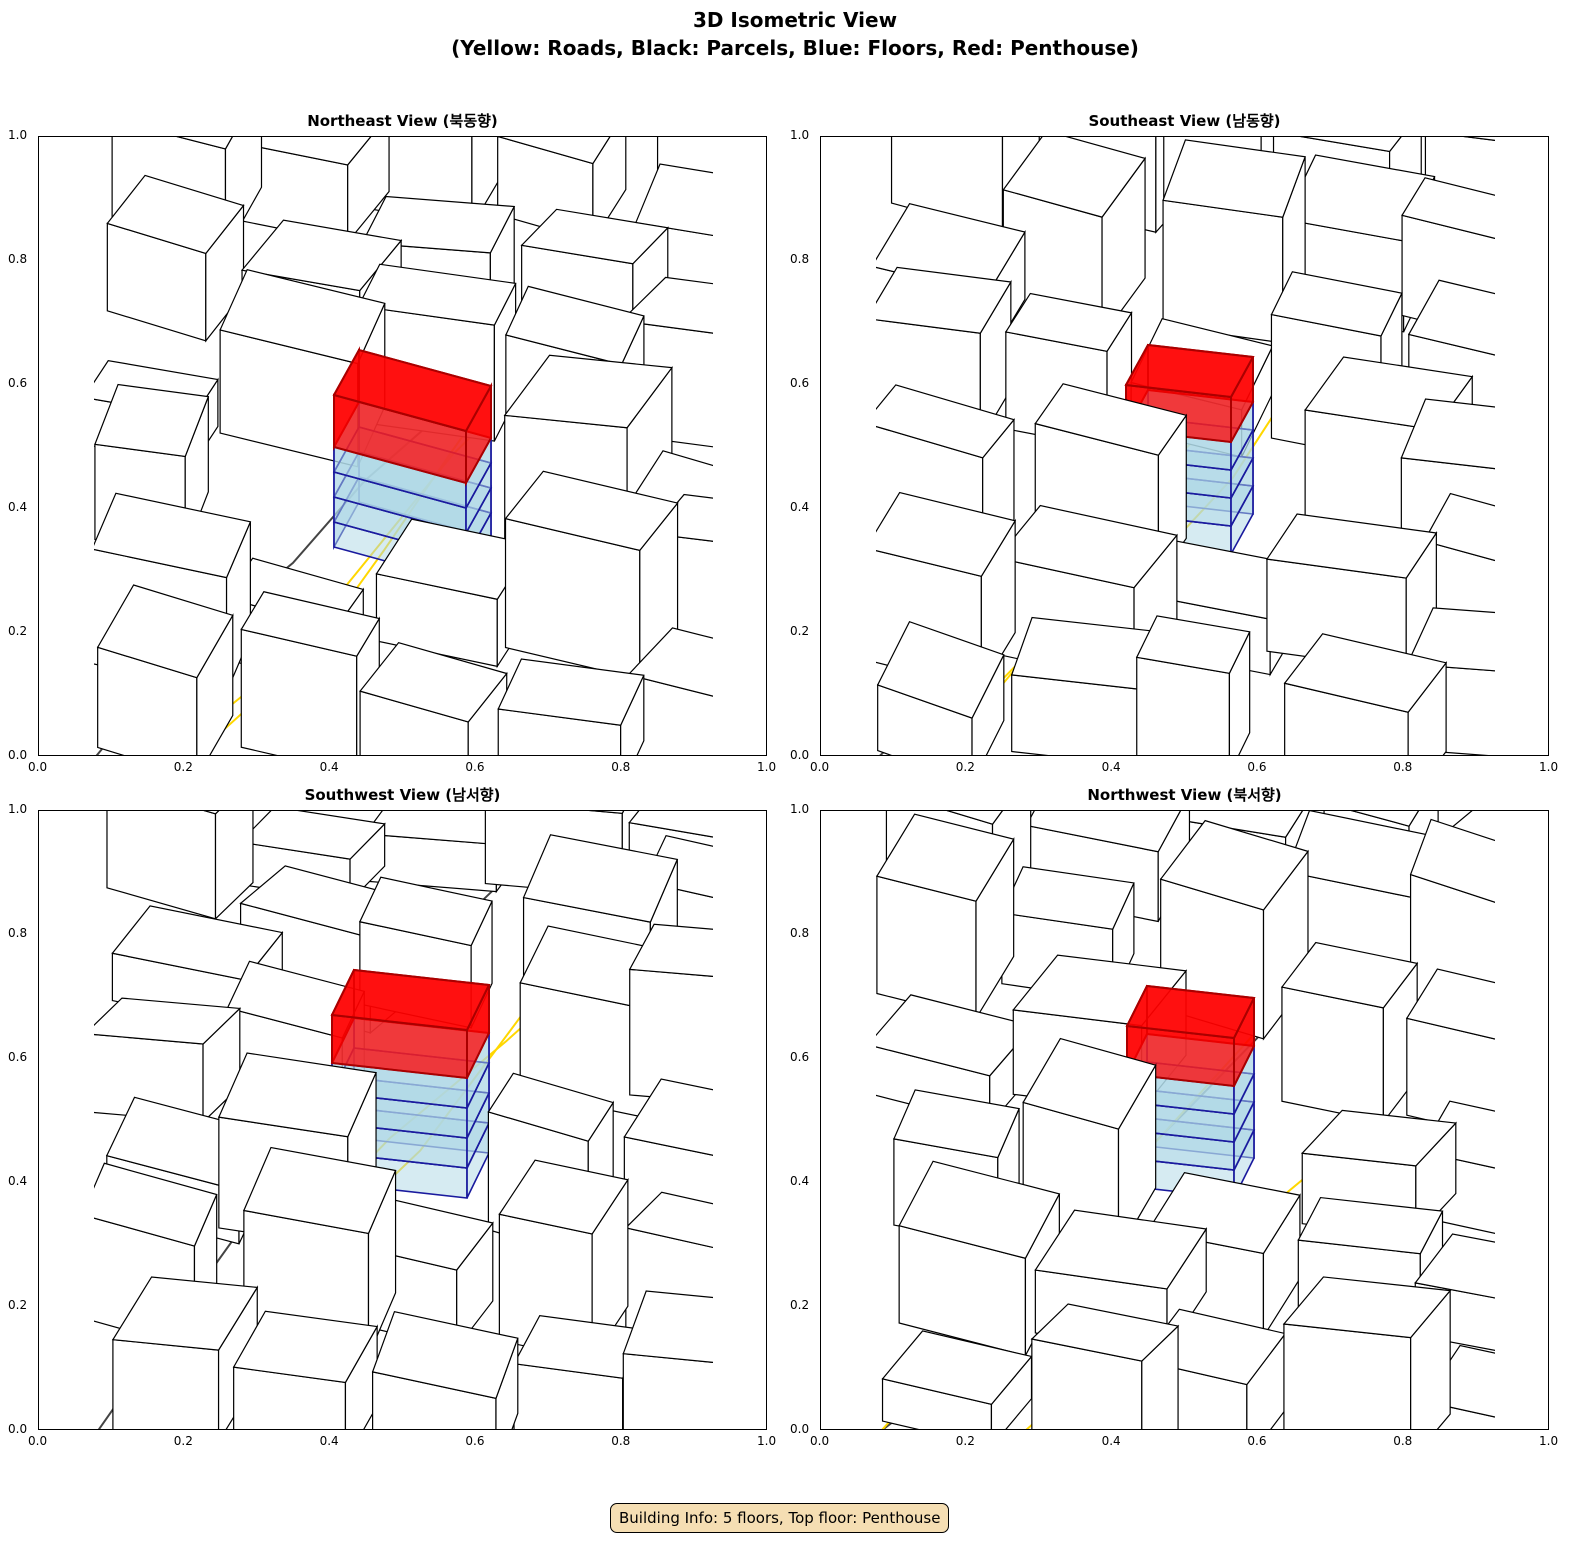 This screenshot has height=1560, width=1590. What do you see at coordinates (1184, 121) in the screenshot?
I see `panel-title: Southeast View (남동향)` at bounding box center [1184, 121].